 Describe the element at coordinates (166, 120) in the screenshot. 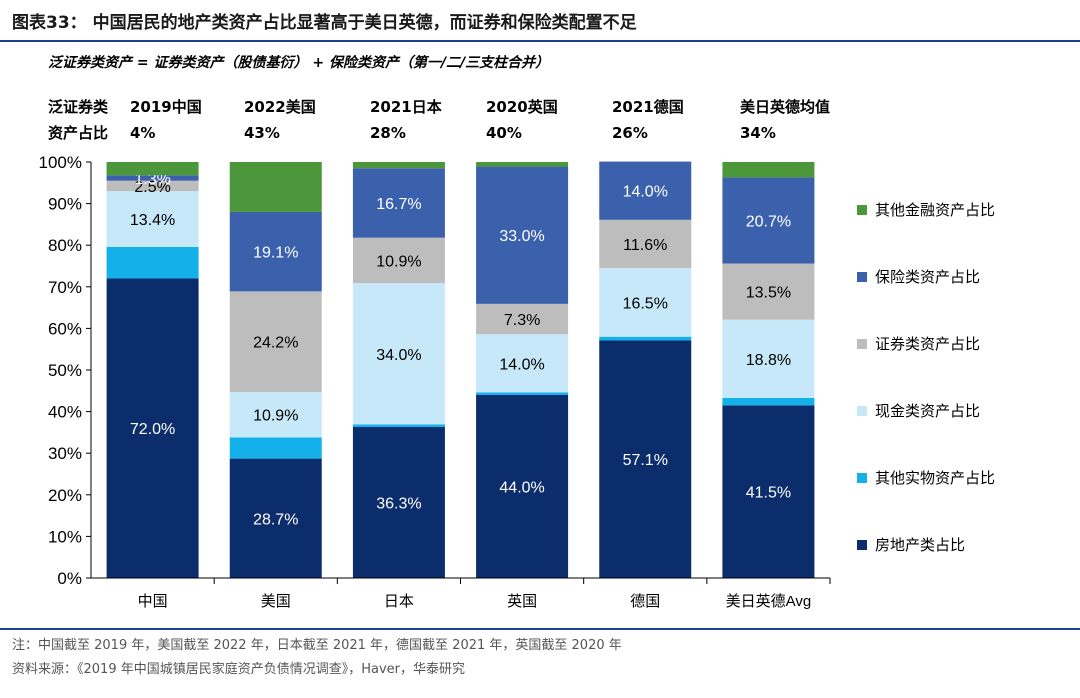

I see `header-item: 2019中国 4%` at that location.